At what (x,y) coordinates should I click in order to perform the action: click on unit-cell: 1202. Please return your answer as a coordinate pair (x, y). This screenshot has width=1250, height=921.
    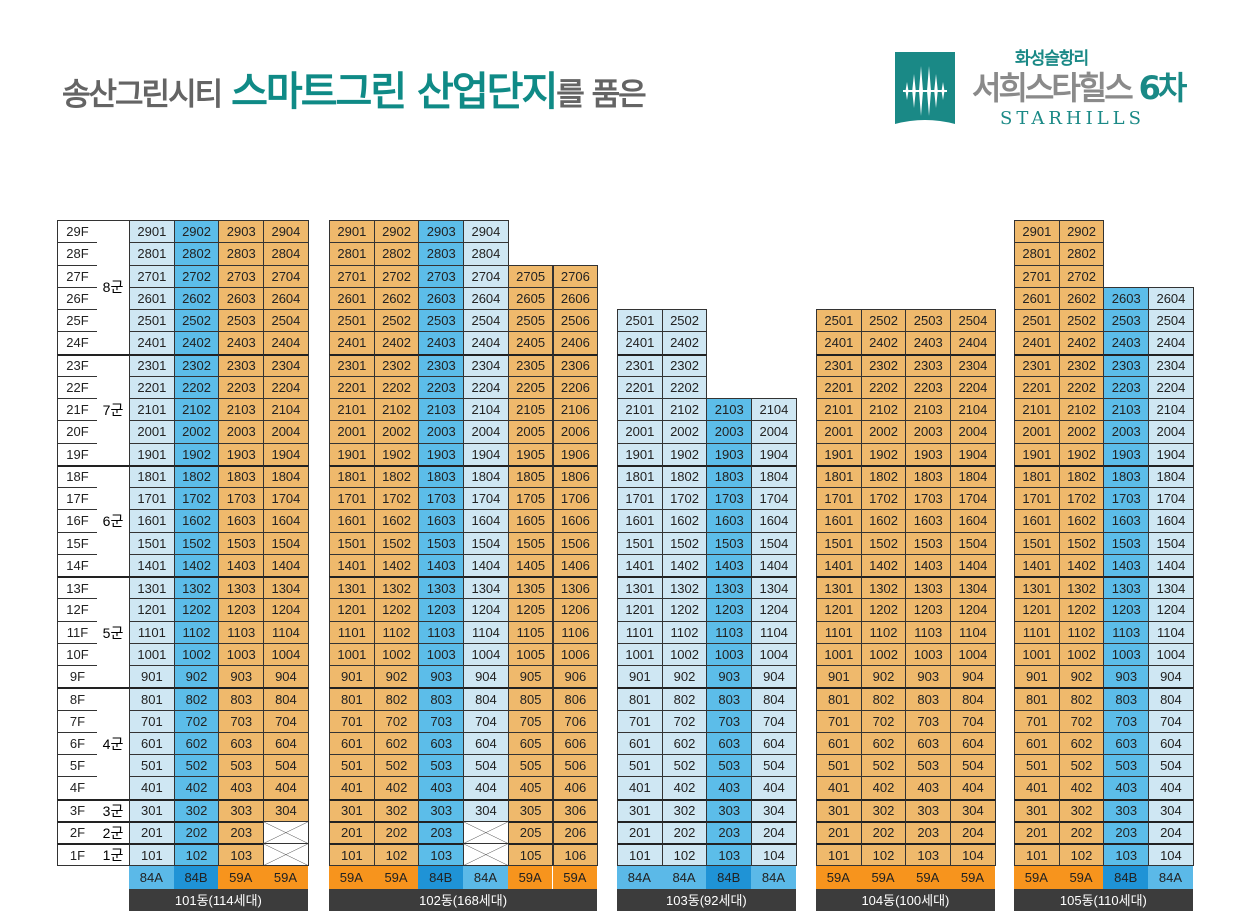
    Looking at the image, I should click on (1081, 610).